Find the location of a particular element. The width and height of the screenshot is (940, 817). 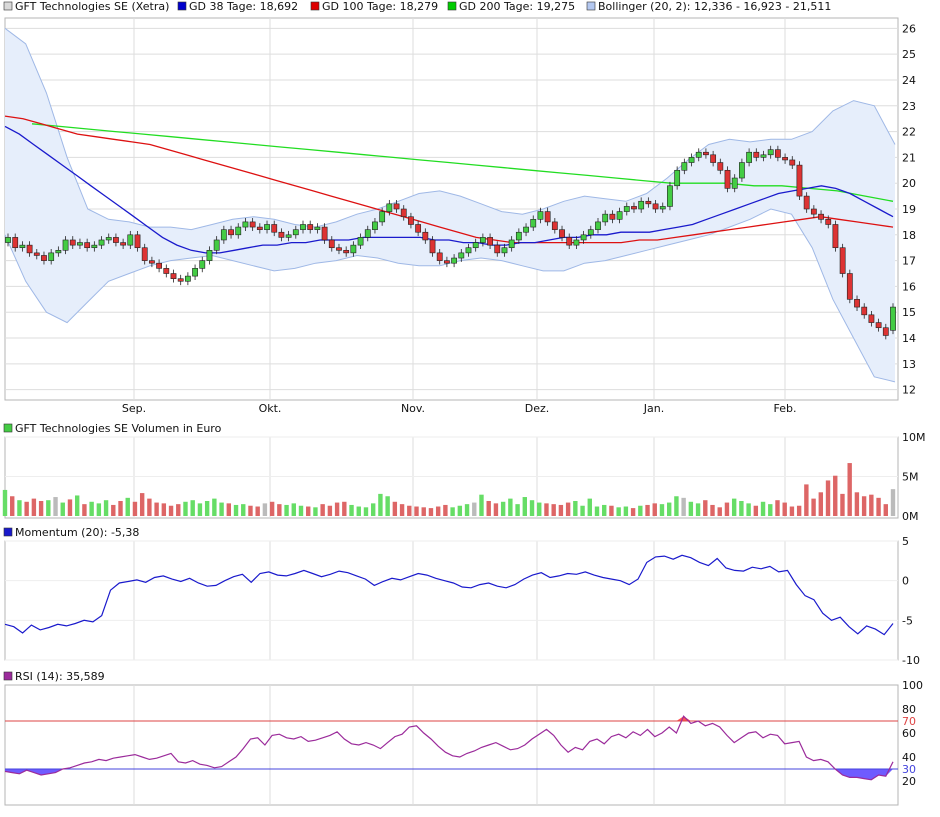

volume-legend: GFT Technologies SE Volumen in Euro is located at coordinates (112, 428).